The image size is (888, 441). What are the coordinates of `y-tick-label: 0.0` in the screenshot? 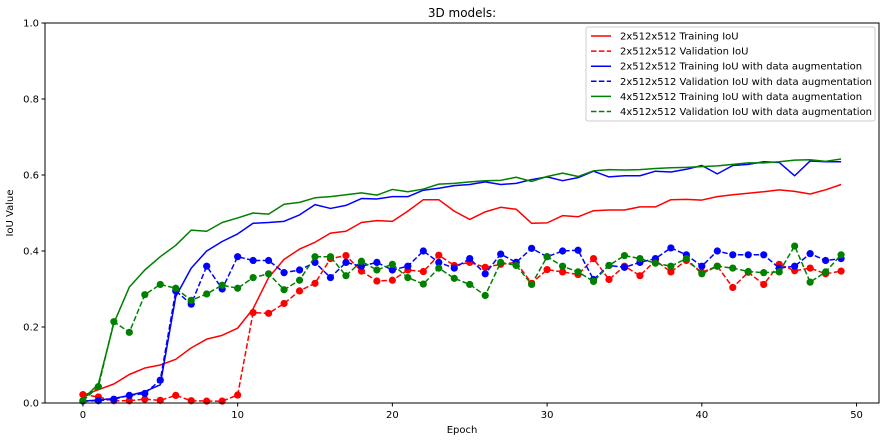 It's located at (31, 404).